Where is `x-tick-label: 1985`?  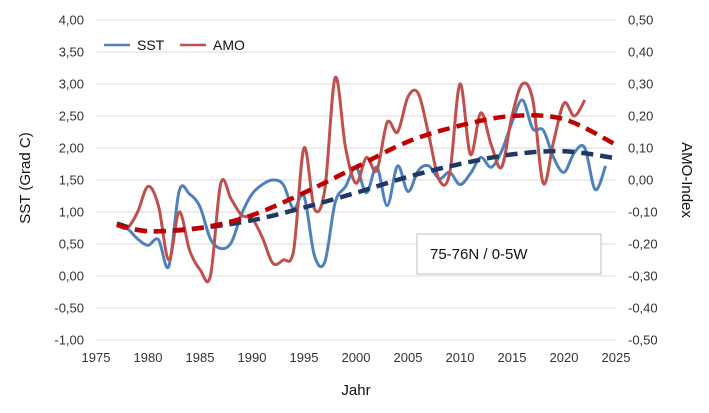
x-tick-label: 1985 is located at coordinates (200, 357).